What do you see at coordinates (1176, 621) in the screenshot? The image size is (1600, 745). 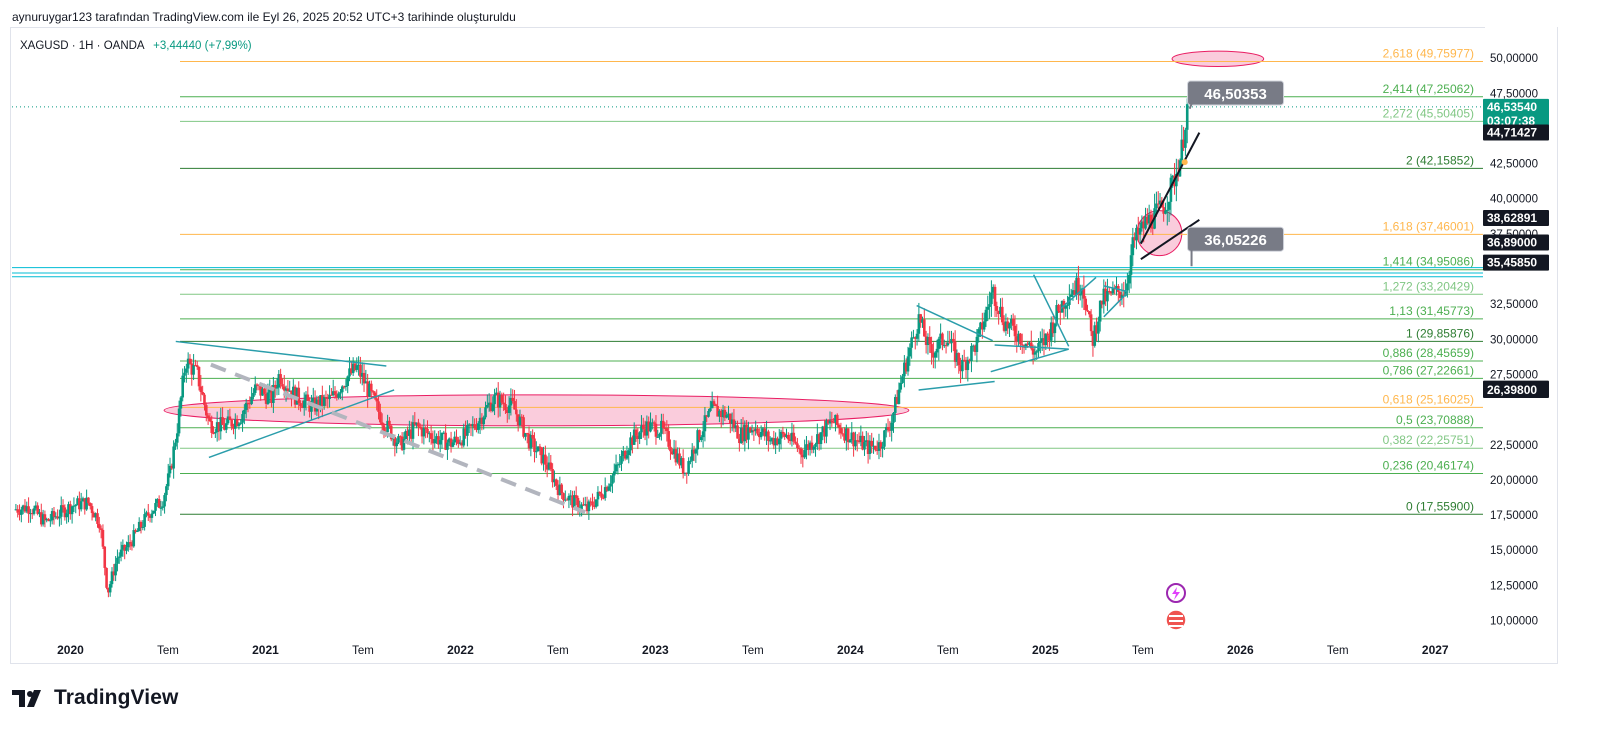 I see `flag-stripe-icon` at bounding box center [1176, 621].